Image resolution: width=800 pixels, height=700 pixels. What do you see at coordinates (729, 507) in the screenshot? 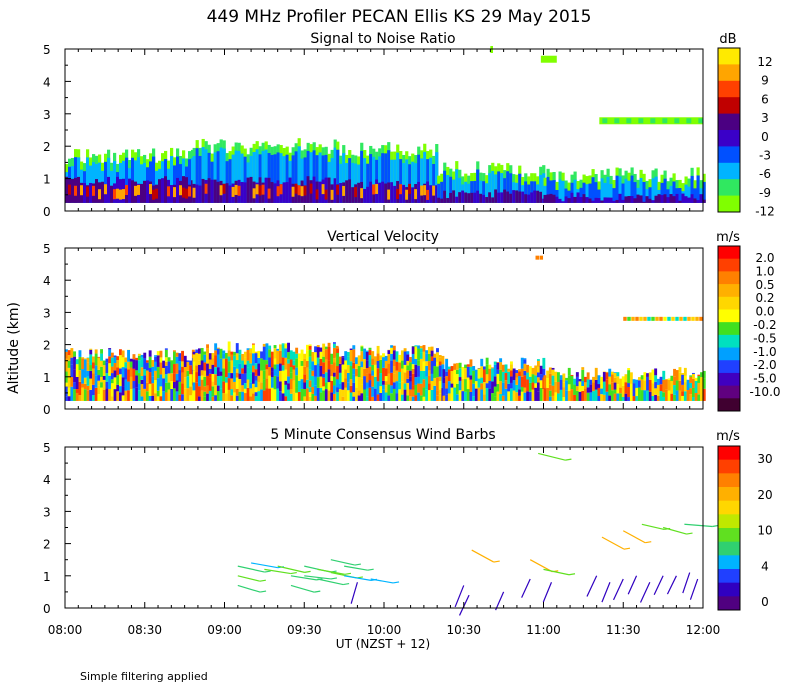
I see `colorbar-swatch` at bounding box center [729, 507].